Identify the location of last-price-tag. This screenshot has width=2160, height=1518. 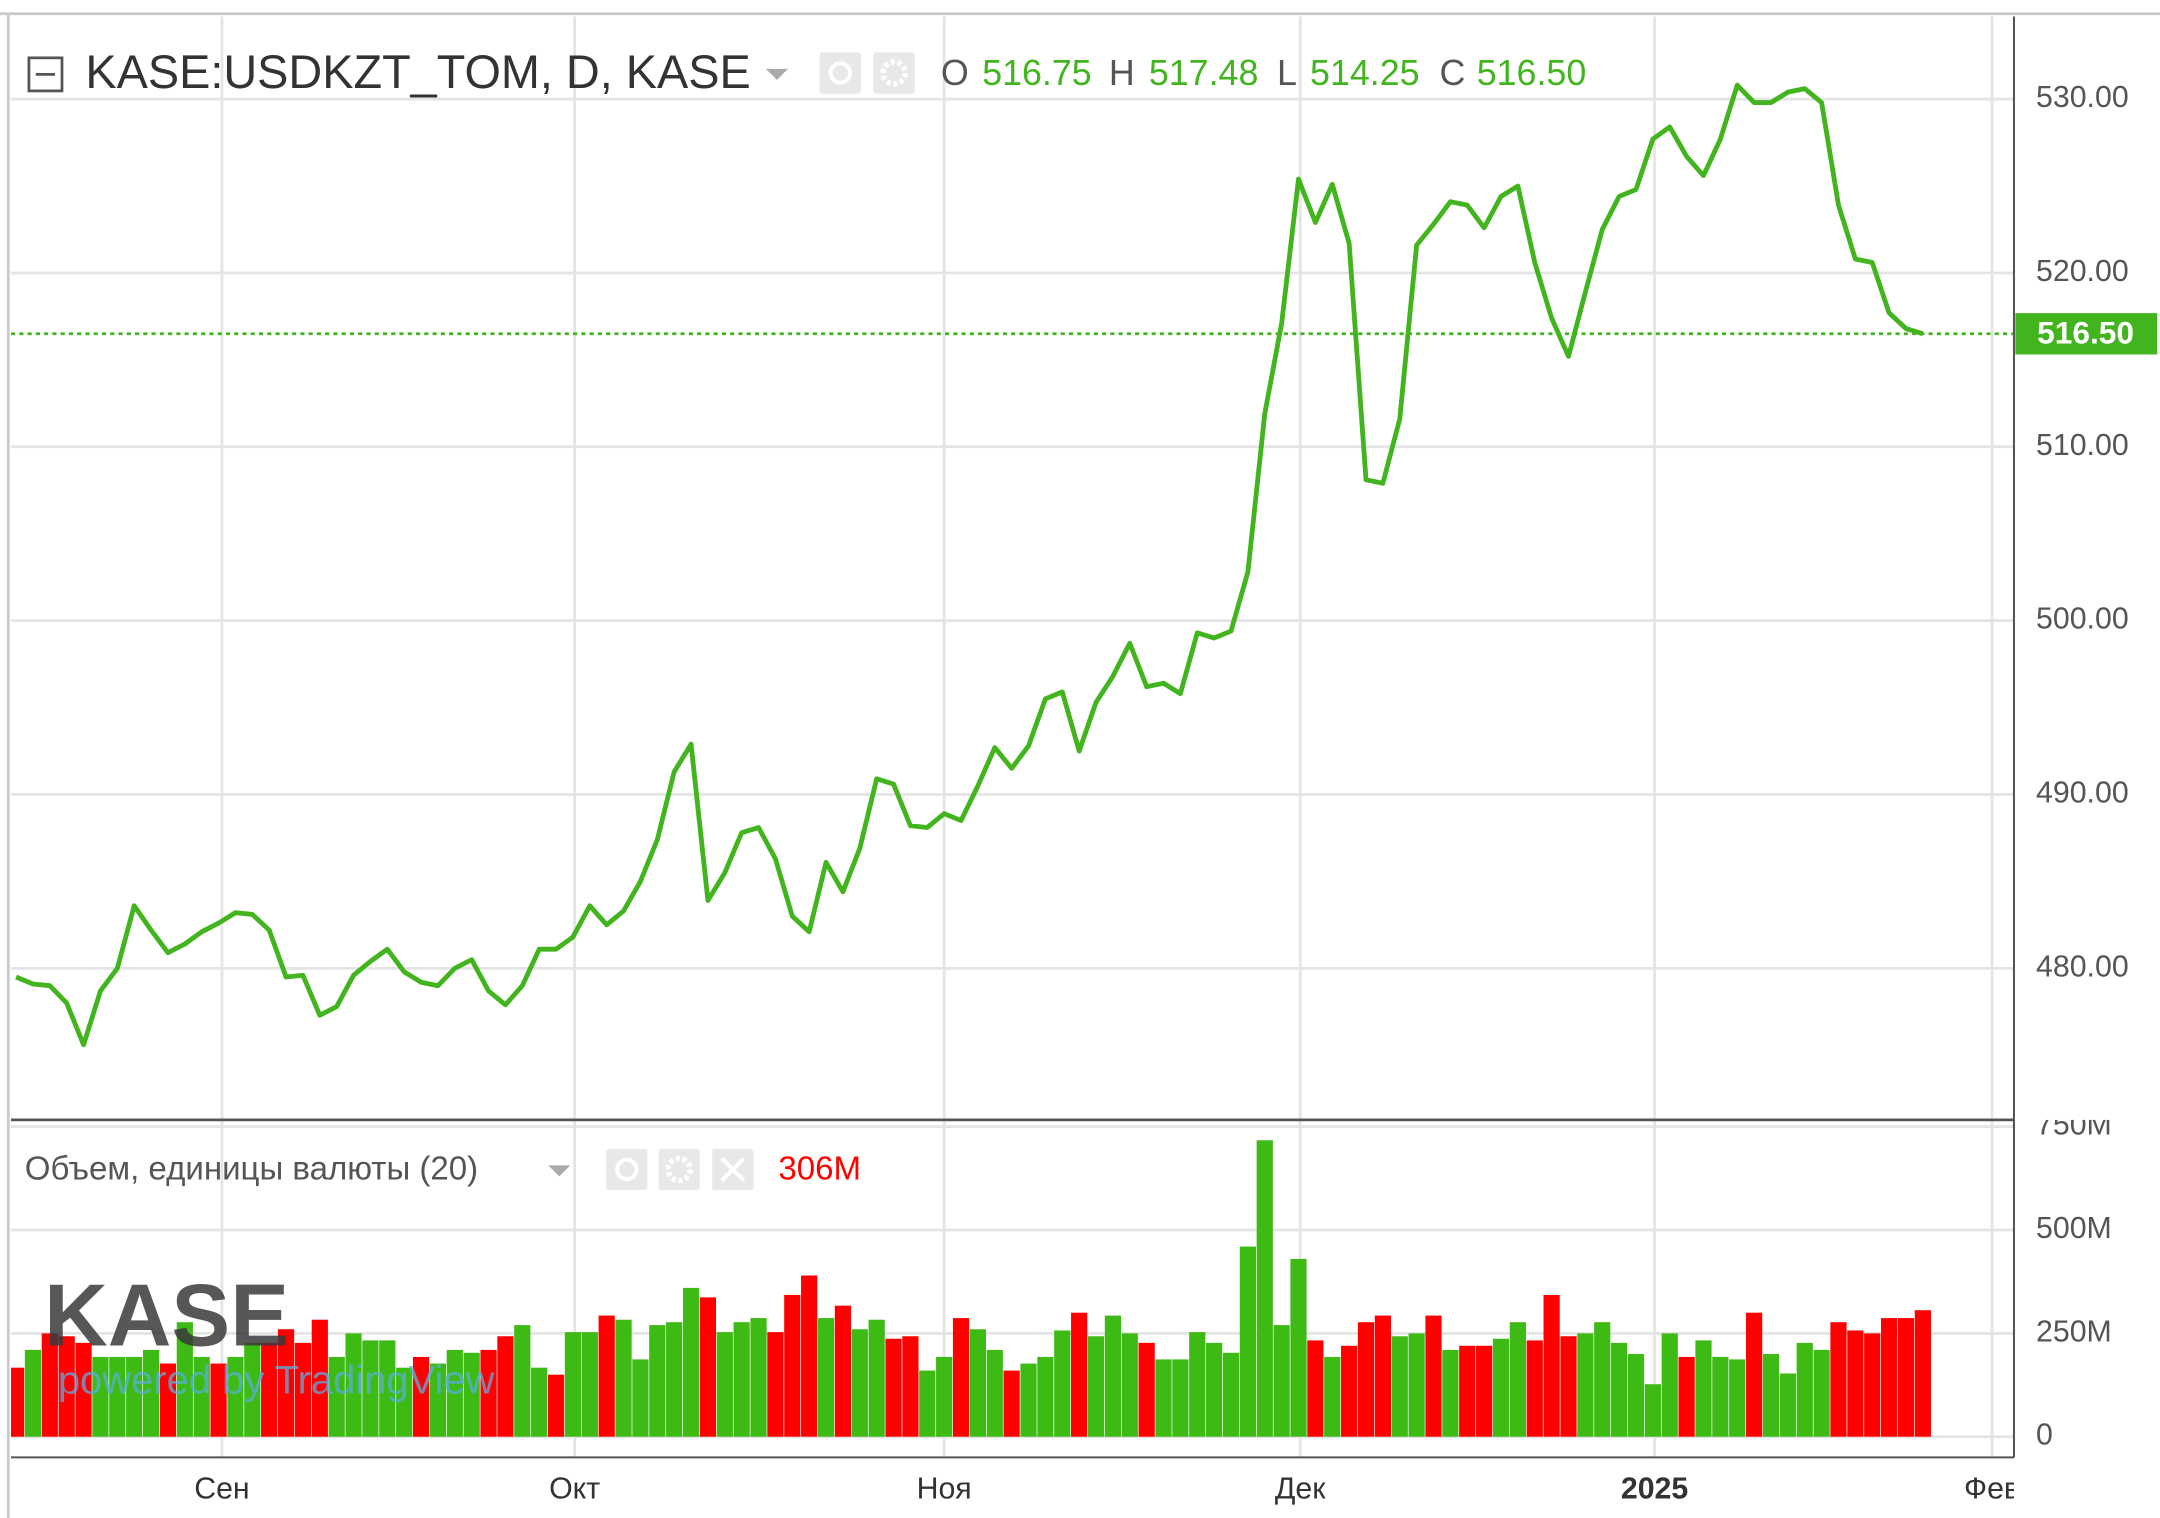
(2086, 334).